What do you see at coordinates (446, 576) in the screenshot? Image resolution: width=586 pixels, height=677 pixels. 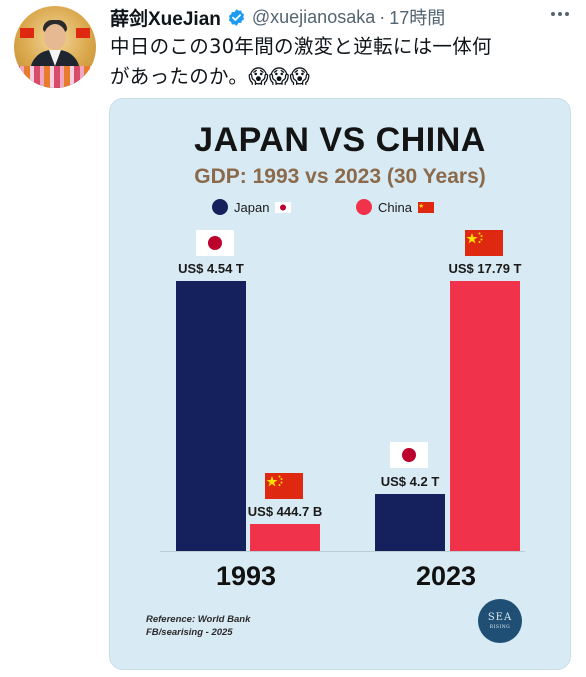 I see `category-label-2023: 2023` at bounding box center [446, 576].